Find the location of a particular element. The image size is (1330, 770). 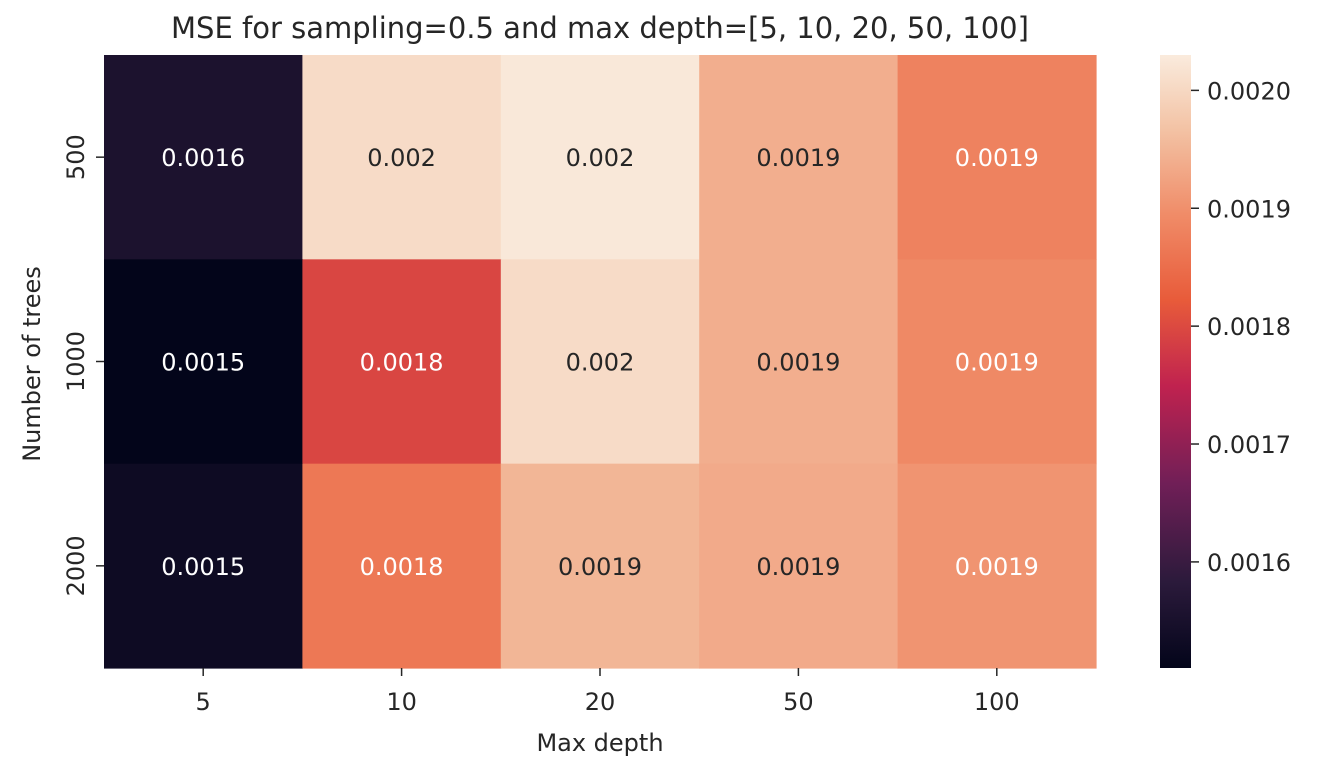

colorbar-tick-label: 0.0016 is located at coordinates (1249, 563).